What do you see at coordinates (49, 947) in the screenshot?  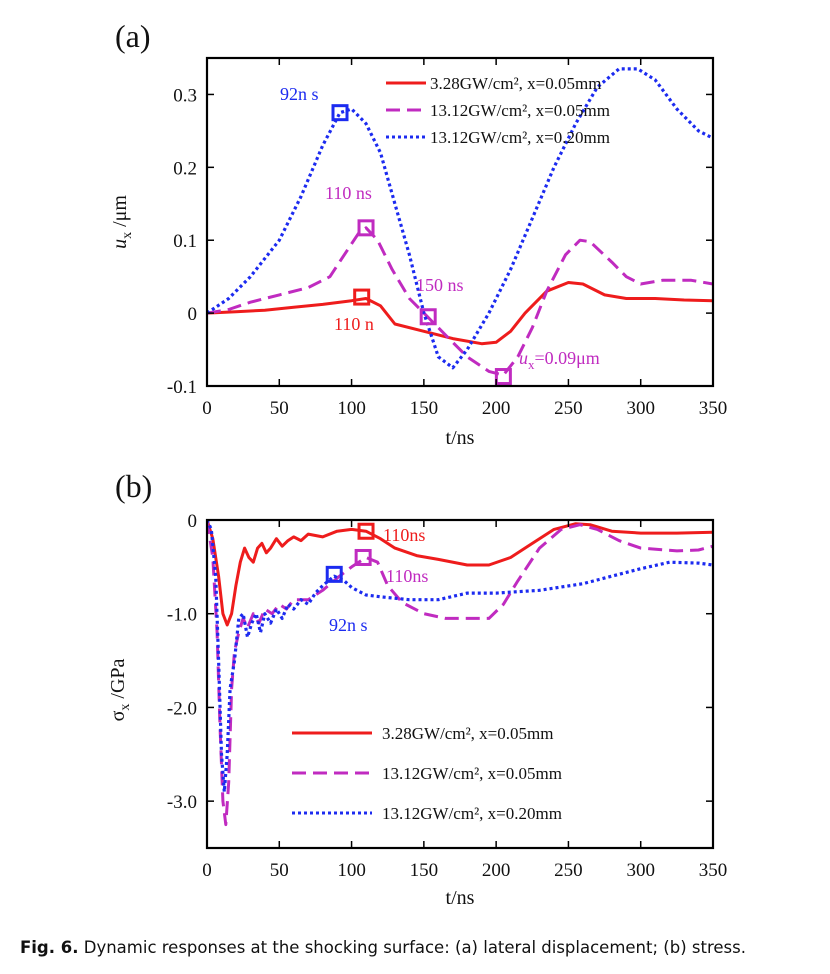 I see `caption-label: Fig. 6.` at bounding box center [49, 947].